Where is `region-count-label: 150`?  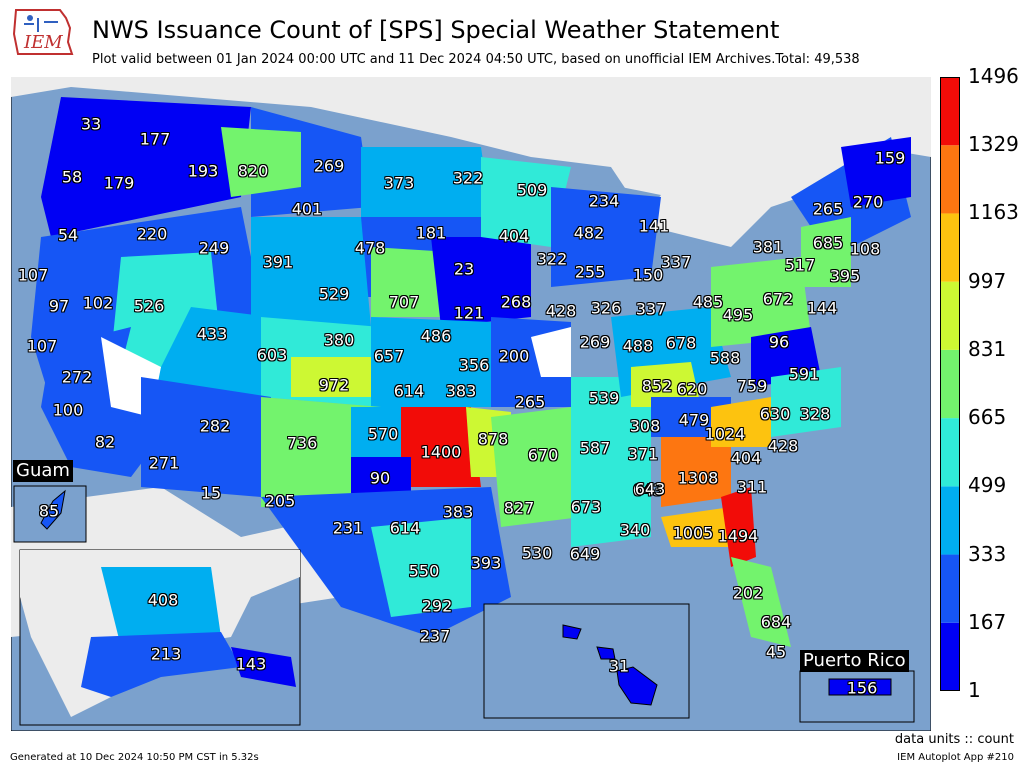 region-count-label: 150 is located at coordinates (648, 275).